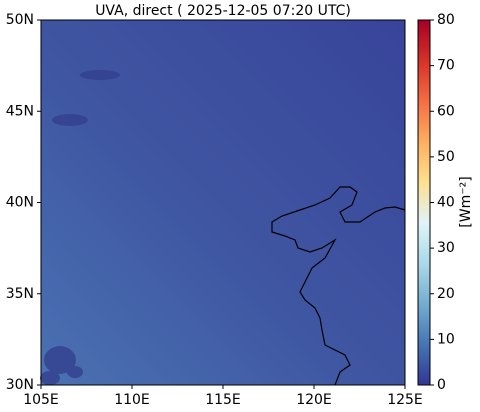  Describe the element at coordinates (20, 111) in the screenshot. I see `y-tick-label: 45N` at that location.